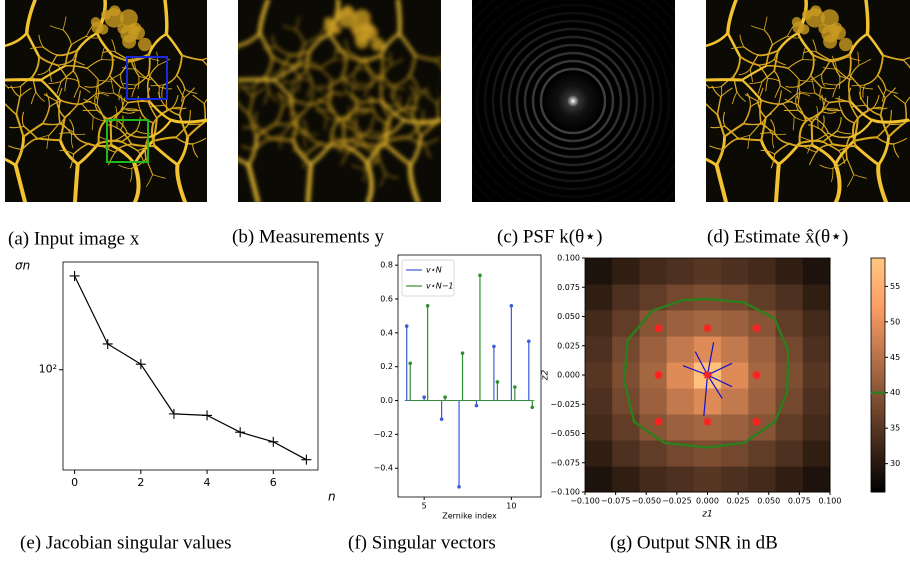 The height and width of the screenshot is (563, 910). I want to click on psf-rings, so click(573, 101).